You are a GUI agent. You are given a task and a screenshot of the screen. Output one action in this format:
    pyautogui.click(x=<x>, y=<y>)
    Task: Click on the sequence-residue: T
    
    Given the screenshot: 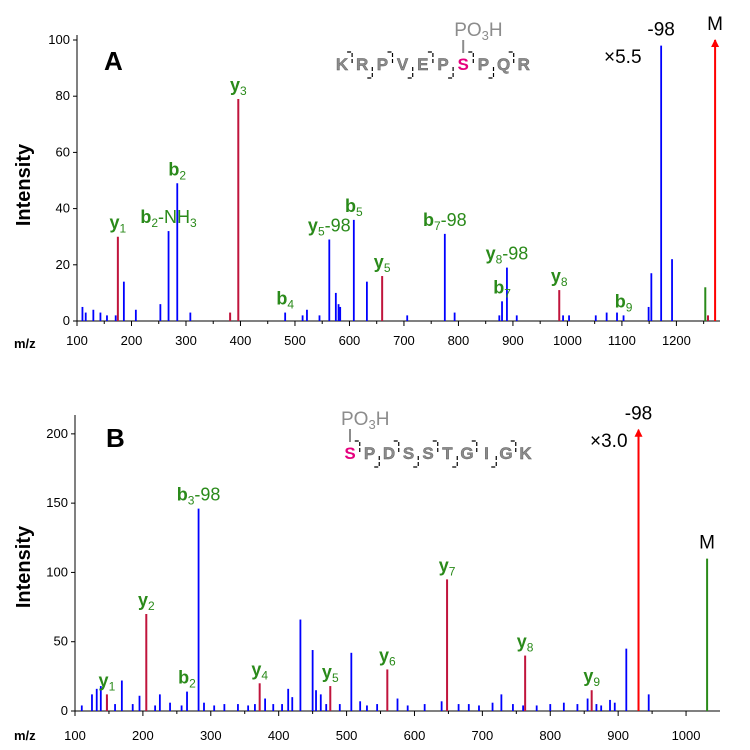 What is the action you would take?
    pyautogui.click(x=447, y=453)
    